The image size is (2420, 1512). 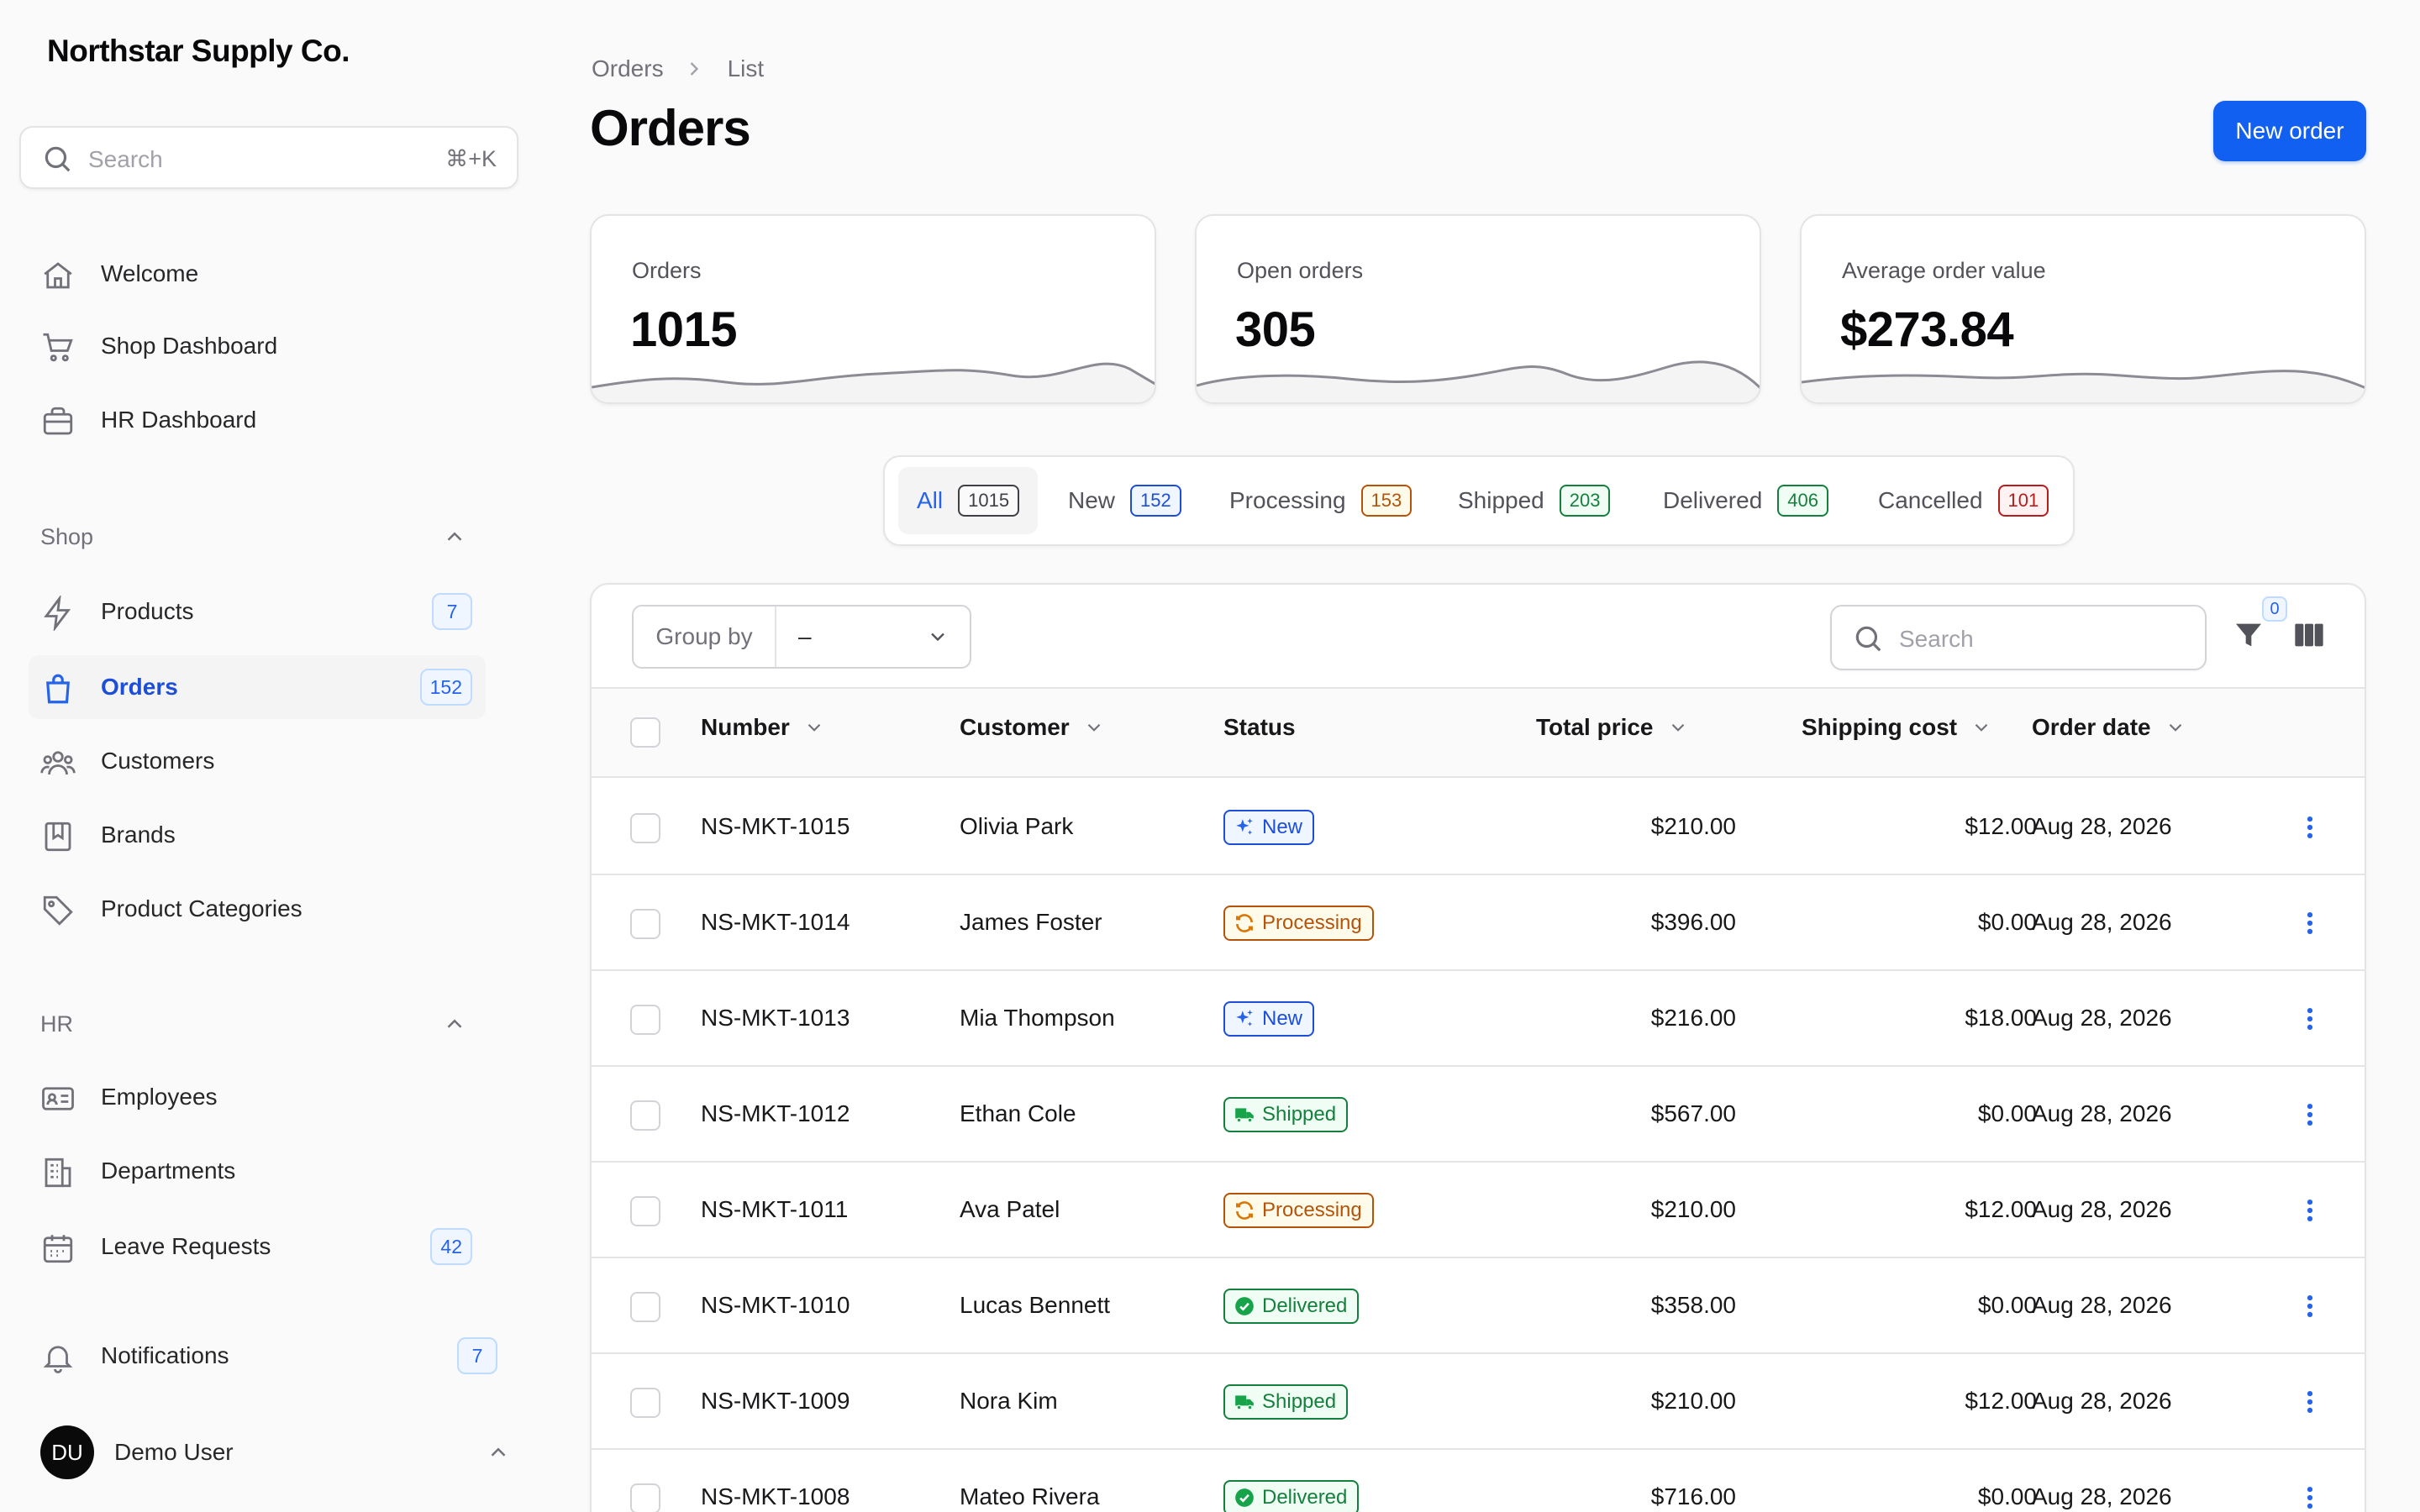 I want to click on tab-processing: Processing 153, so click(x=1320, y=500).